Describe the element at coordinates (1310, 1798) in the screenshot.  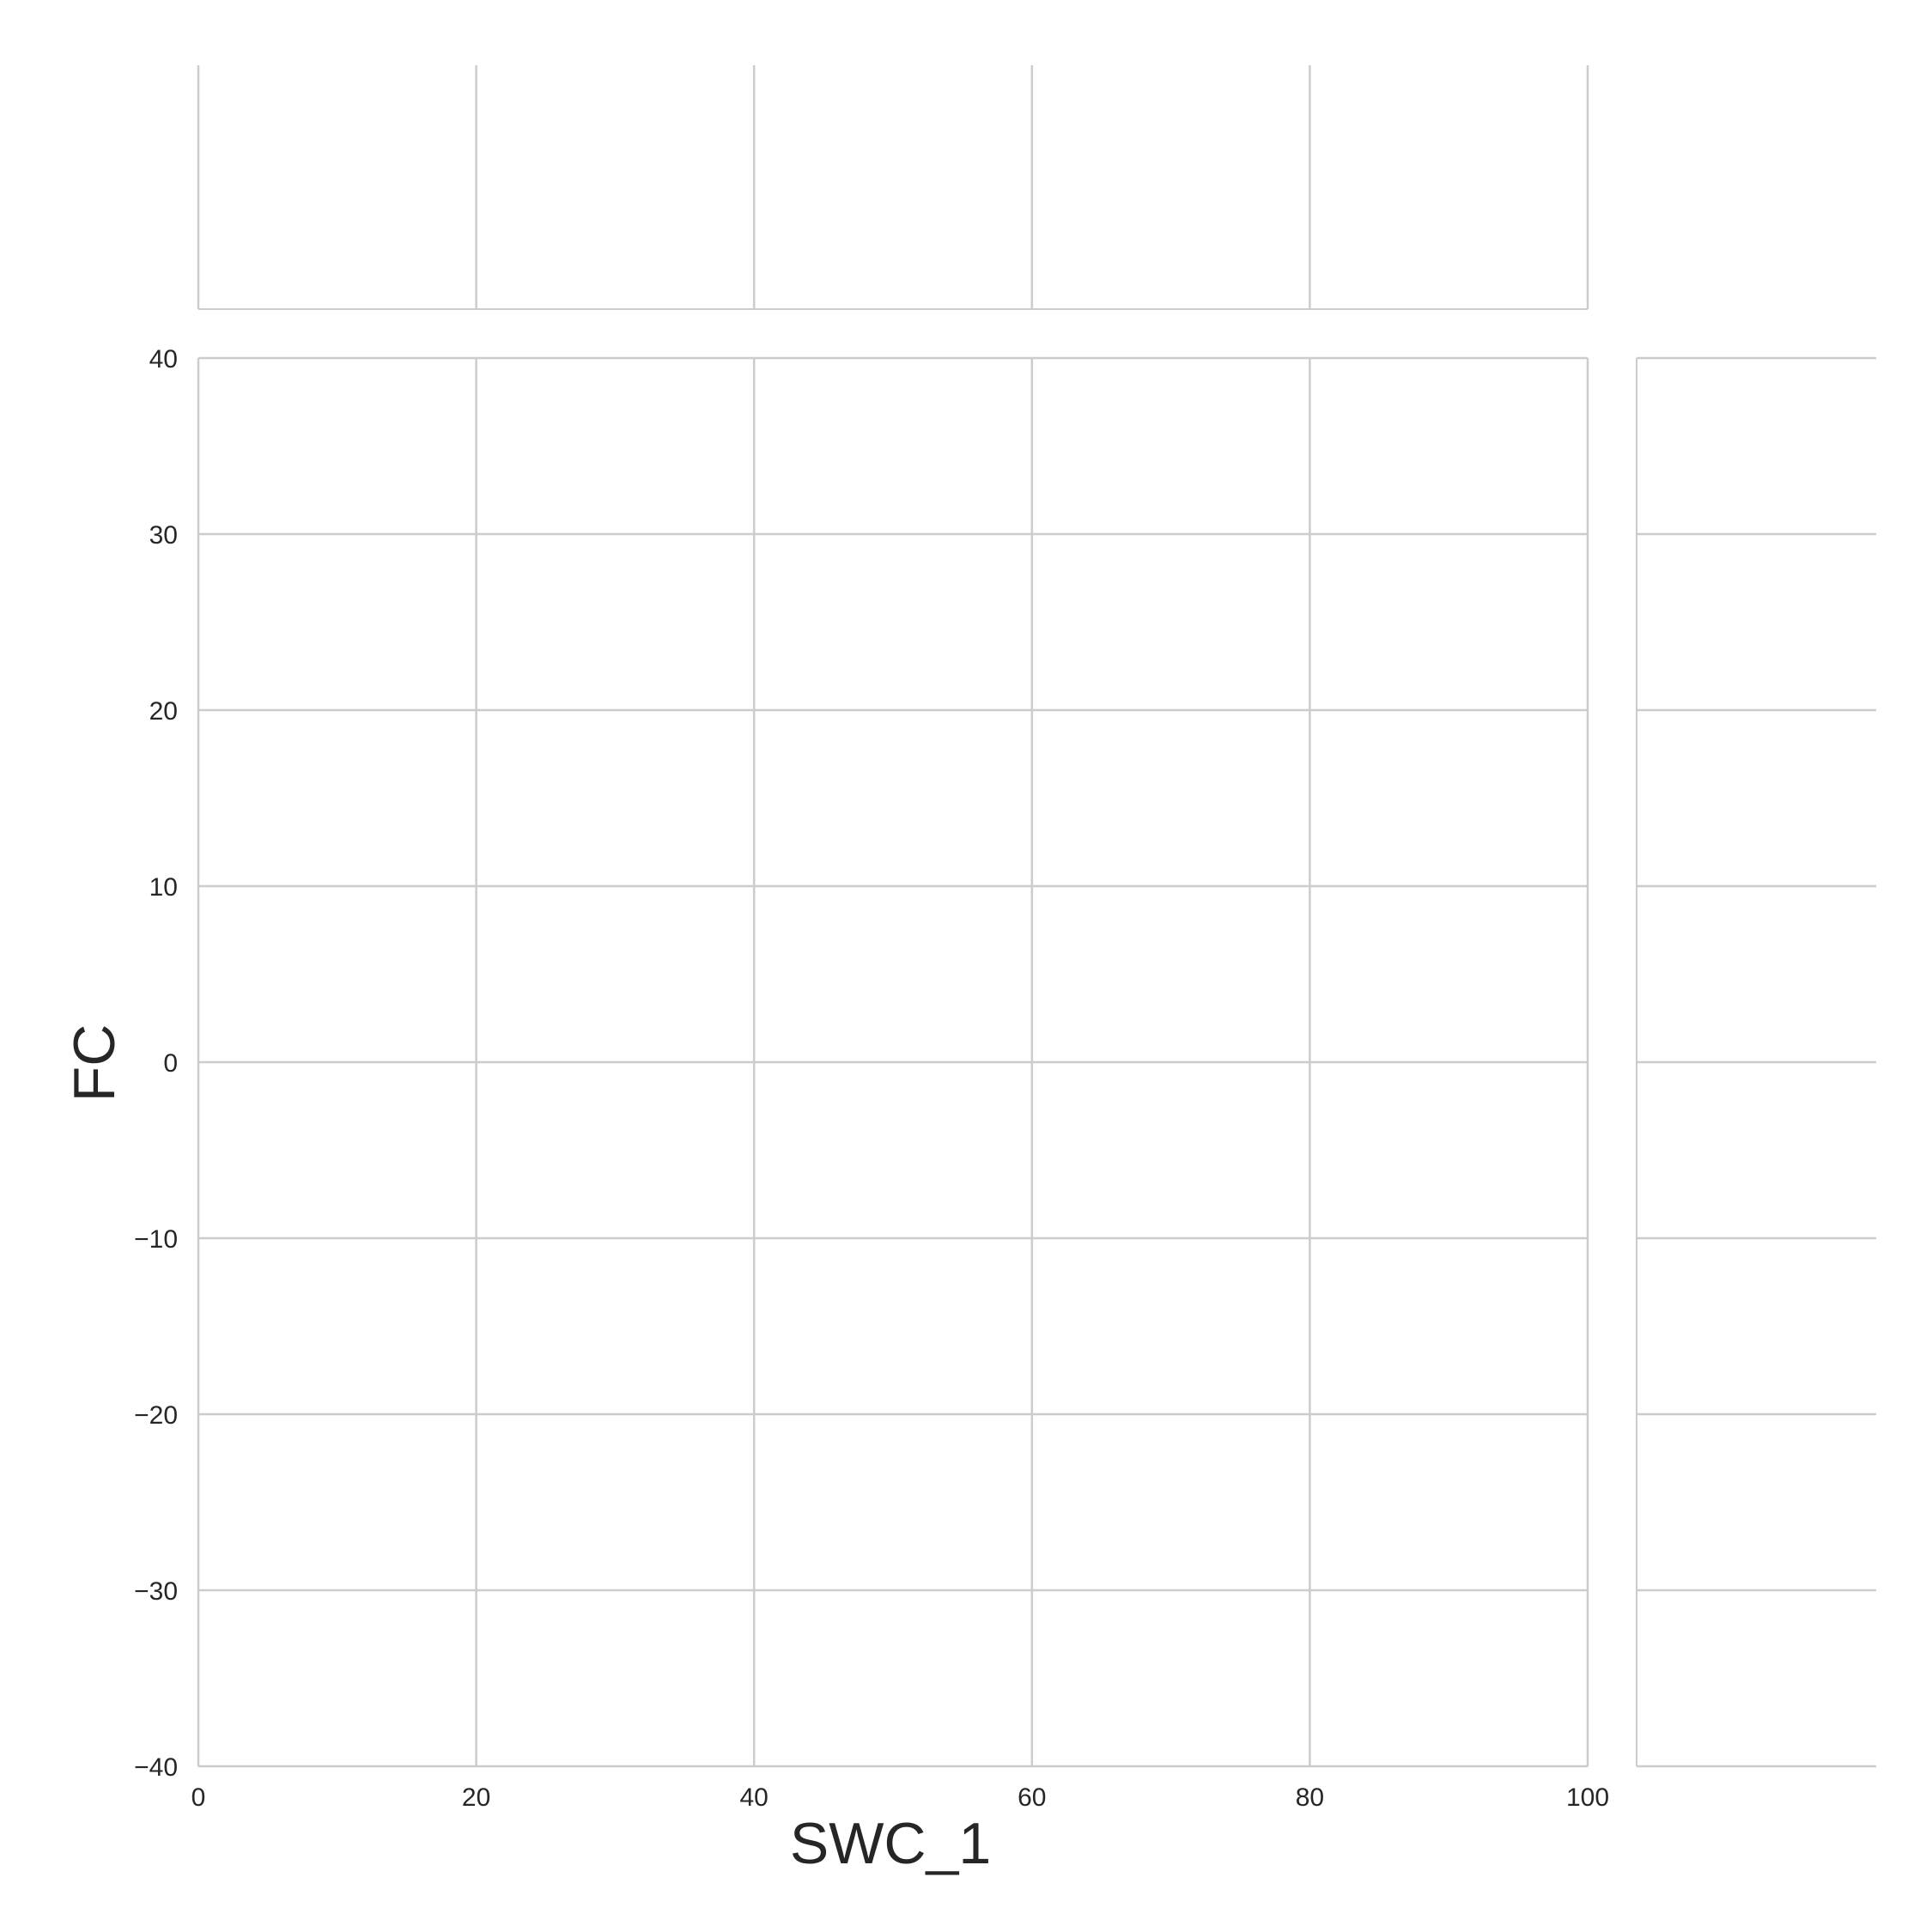
I see `x-tick-label: 80` at that location.